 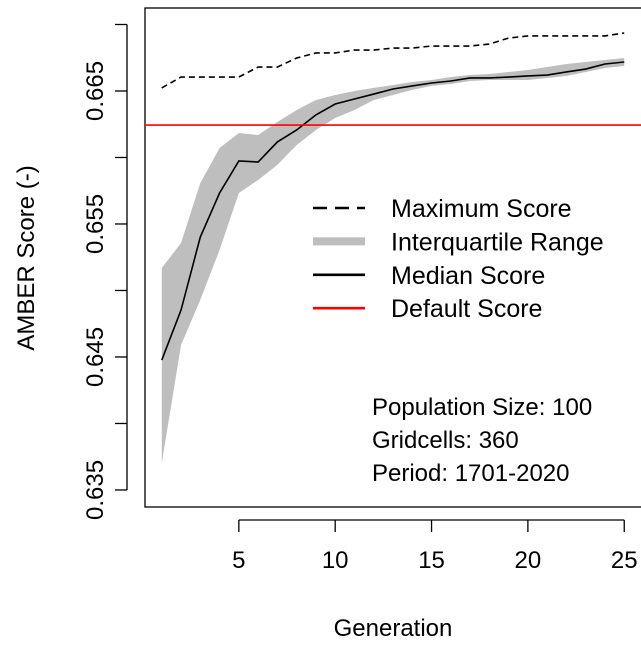 I want to click on y-tick-label: 0.635, so click(x=95, y=490).